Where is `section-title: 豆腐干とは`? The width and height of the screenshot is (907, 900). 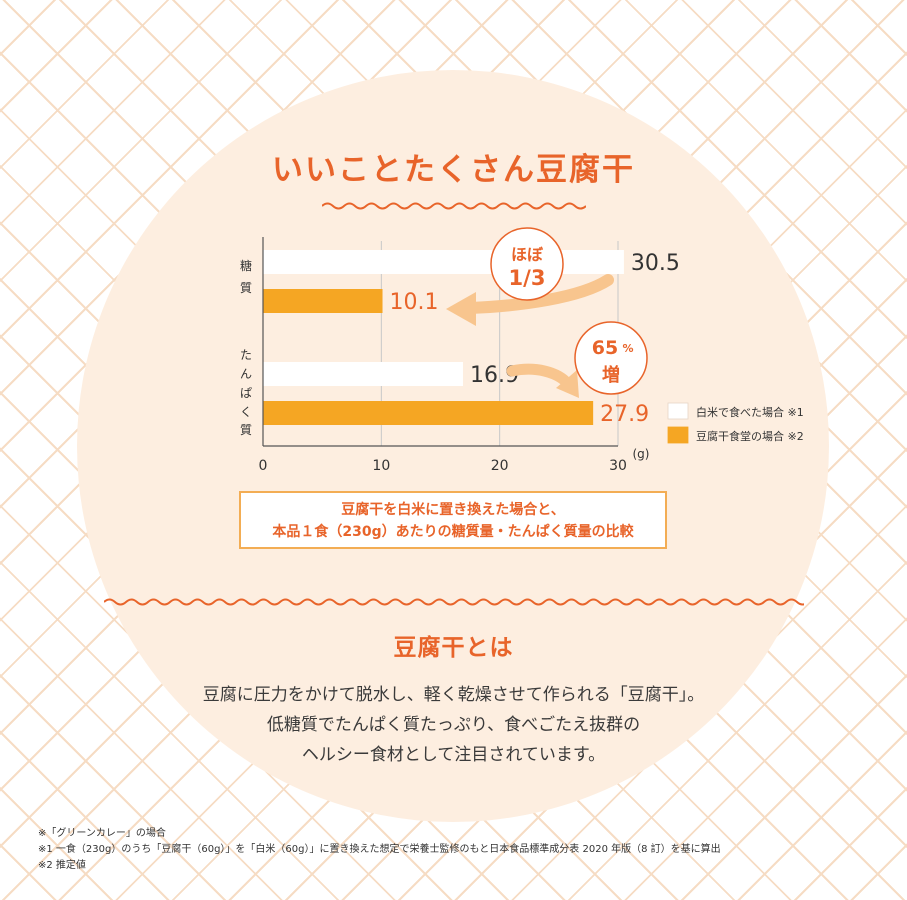
section-title: 豆腐干とは is located at coordinates (453, 648).